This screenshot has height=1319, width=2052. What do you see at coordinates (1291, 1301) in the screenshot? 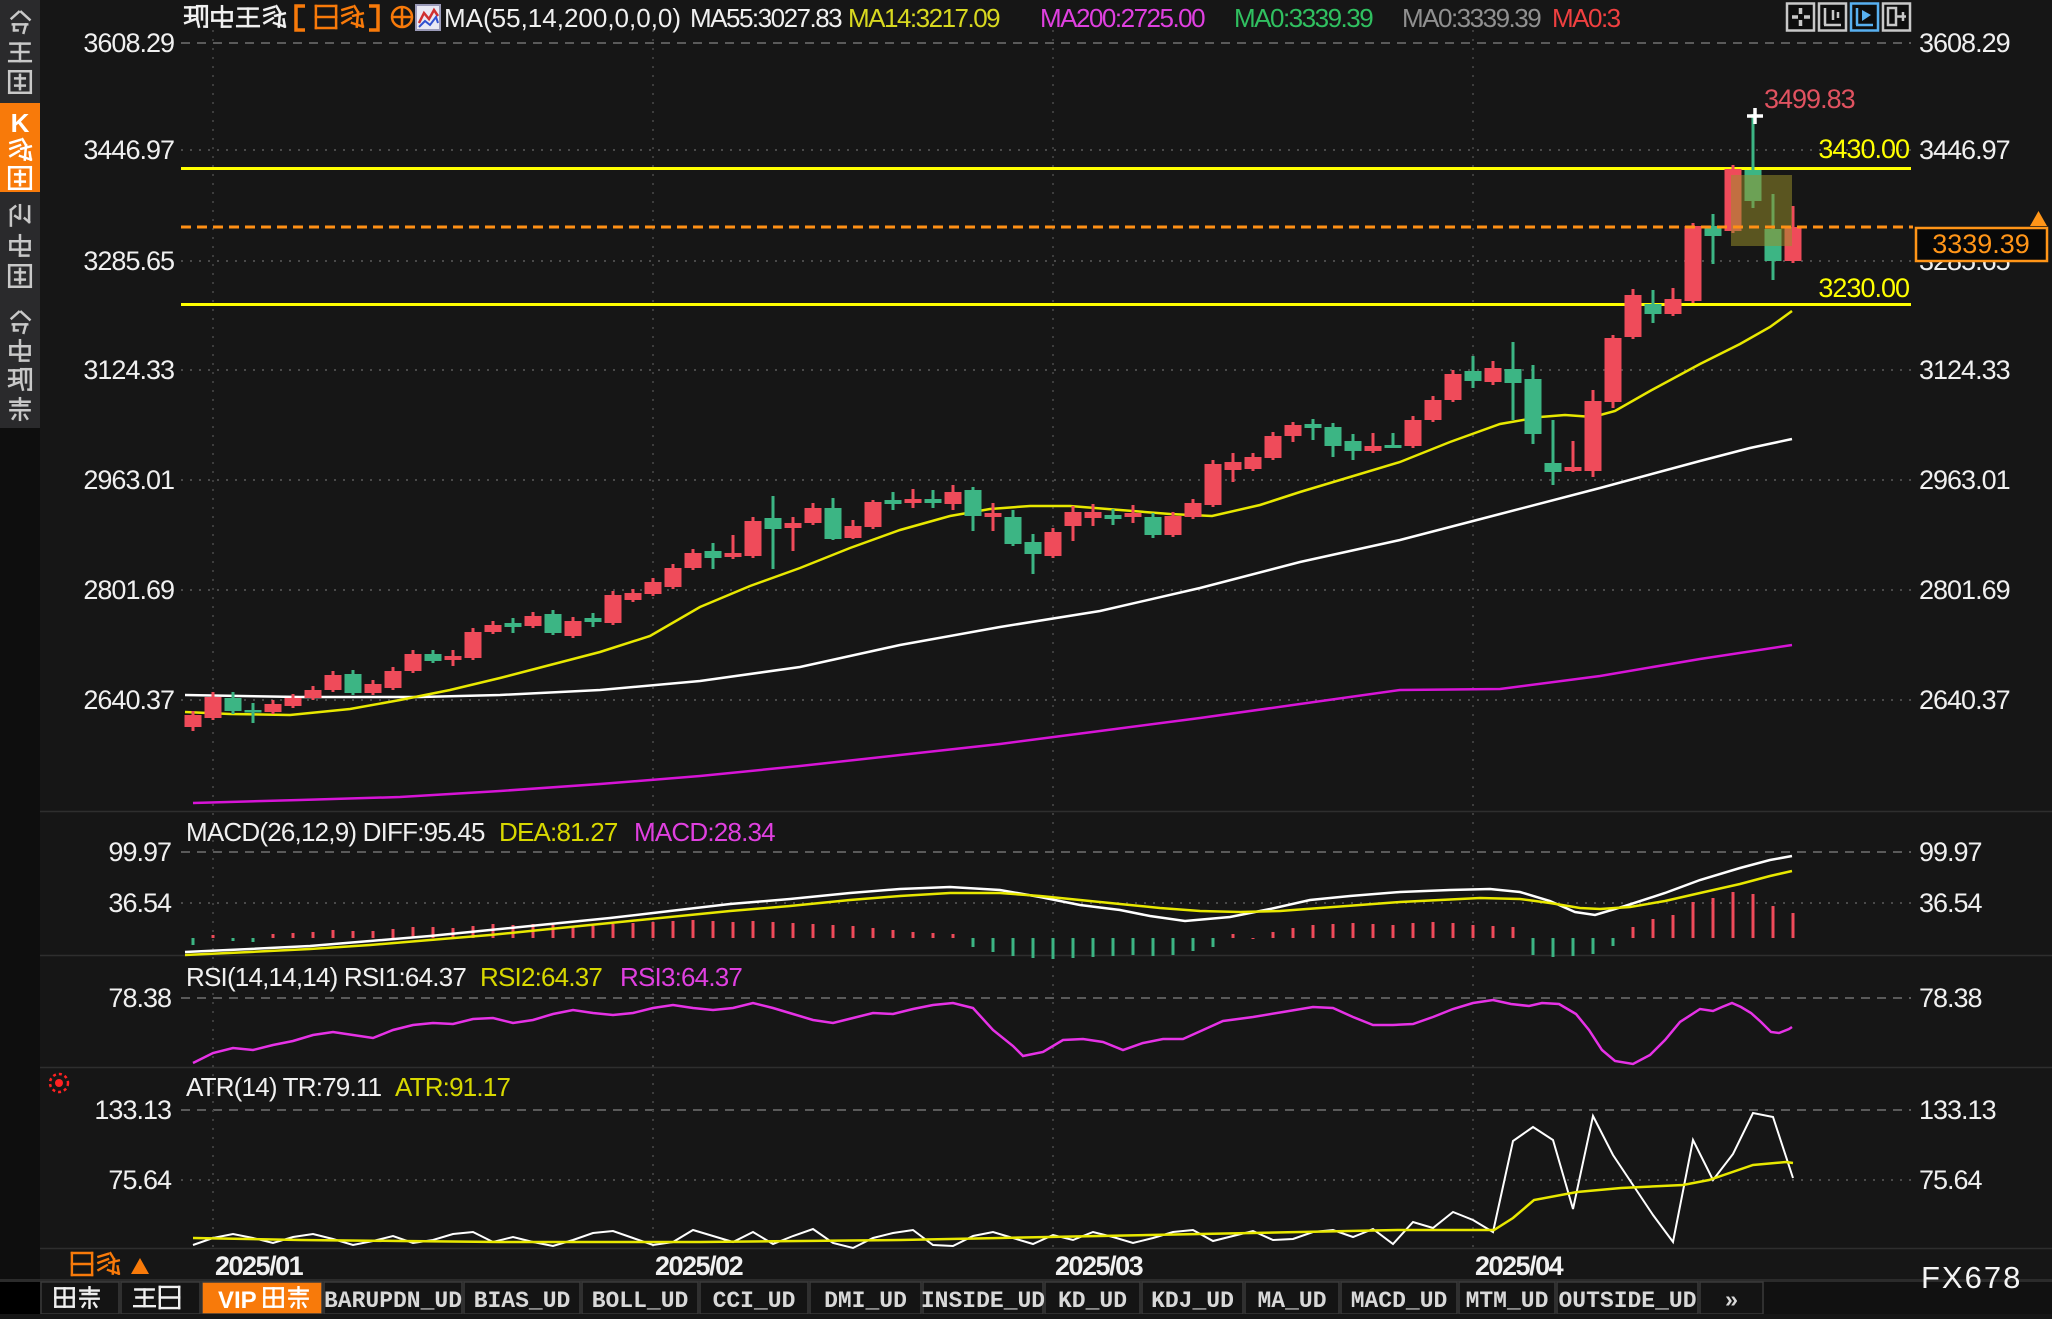
I see `svg-text: MA_UD` at bounding box center [1291, 1301].